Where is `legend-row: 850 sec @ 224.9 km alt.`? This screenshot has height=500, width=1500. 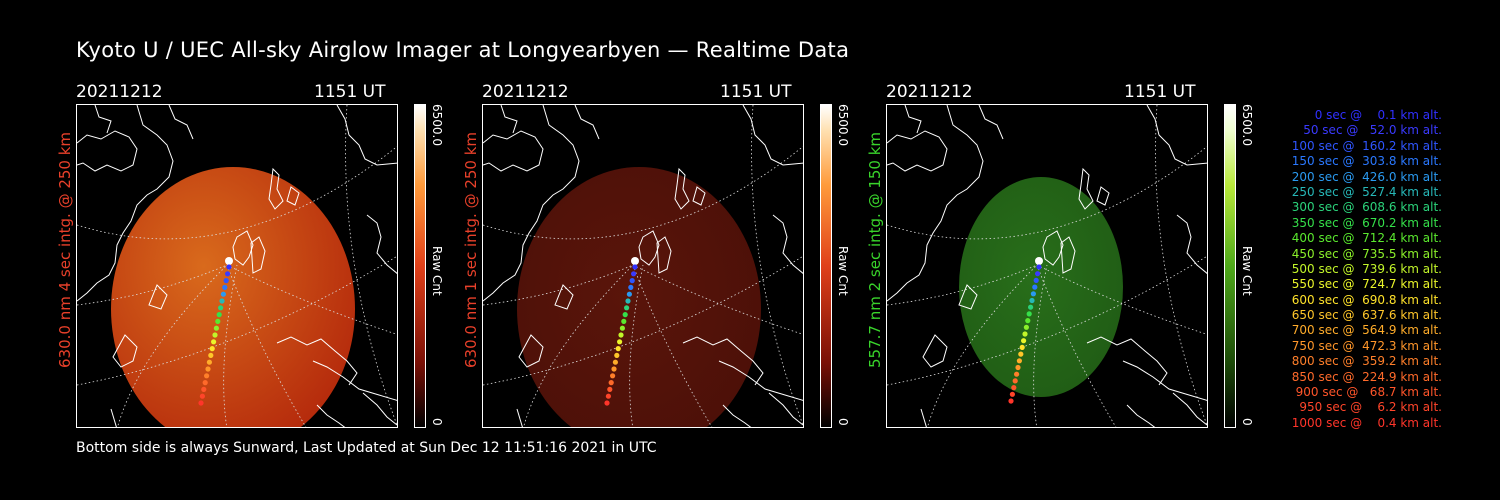
legend-row: 850 sec @ 224.9 km alt. is located at coordinates (1366, 376).